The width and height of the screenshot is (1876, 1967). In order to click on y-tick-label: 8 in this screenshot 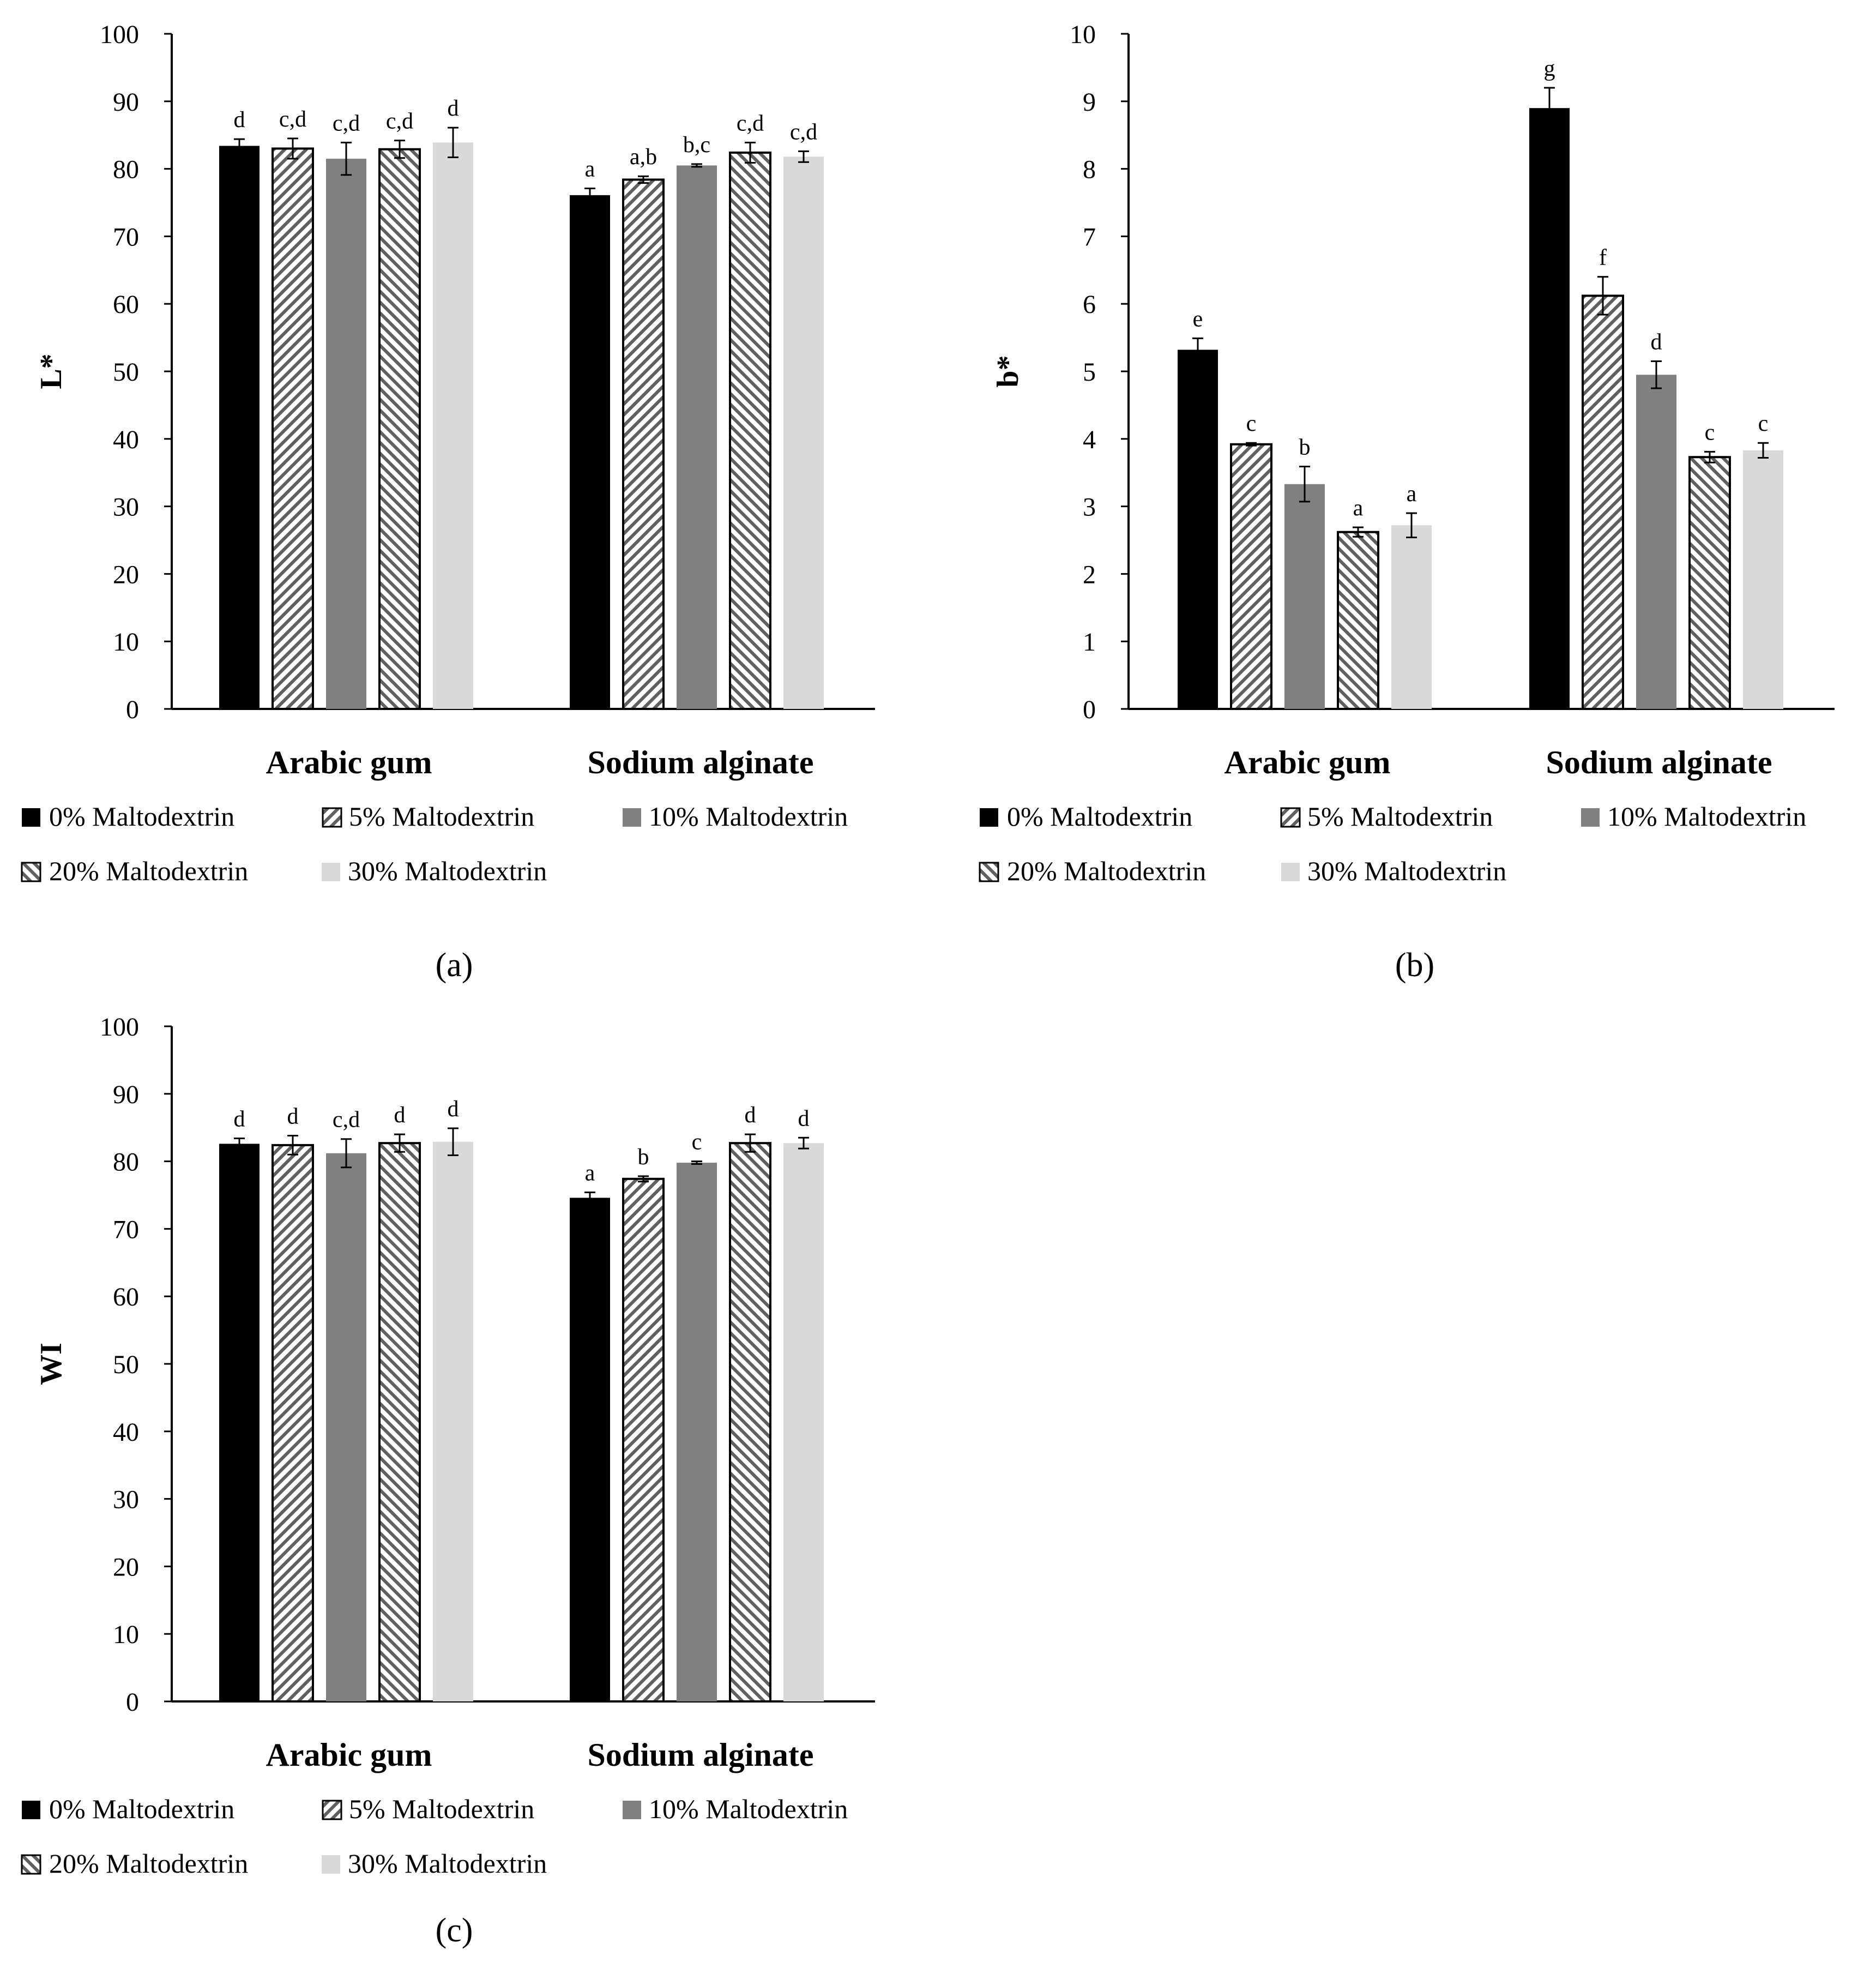, I will do `click(1089, 170)`.